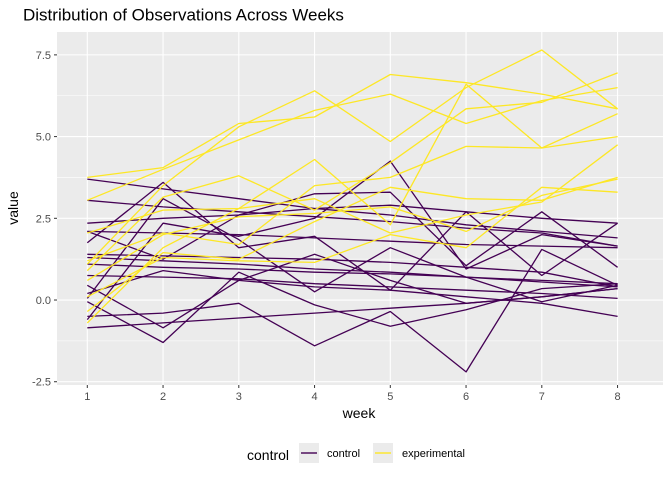 This screenshot has height=480, width=672. I want to click on y-tick-label: 7.5, so click(43, 56).